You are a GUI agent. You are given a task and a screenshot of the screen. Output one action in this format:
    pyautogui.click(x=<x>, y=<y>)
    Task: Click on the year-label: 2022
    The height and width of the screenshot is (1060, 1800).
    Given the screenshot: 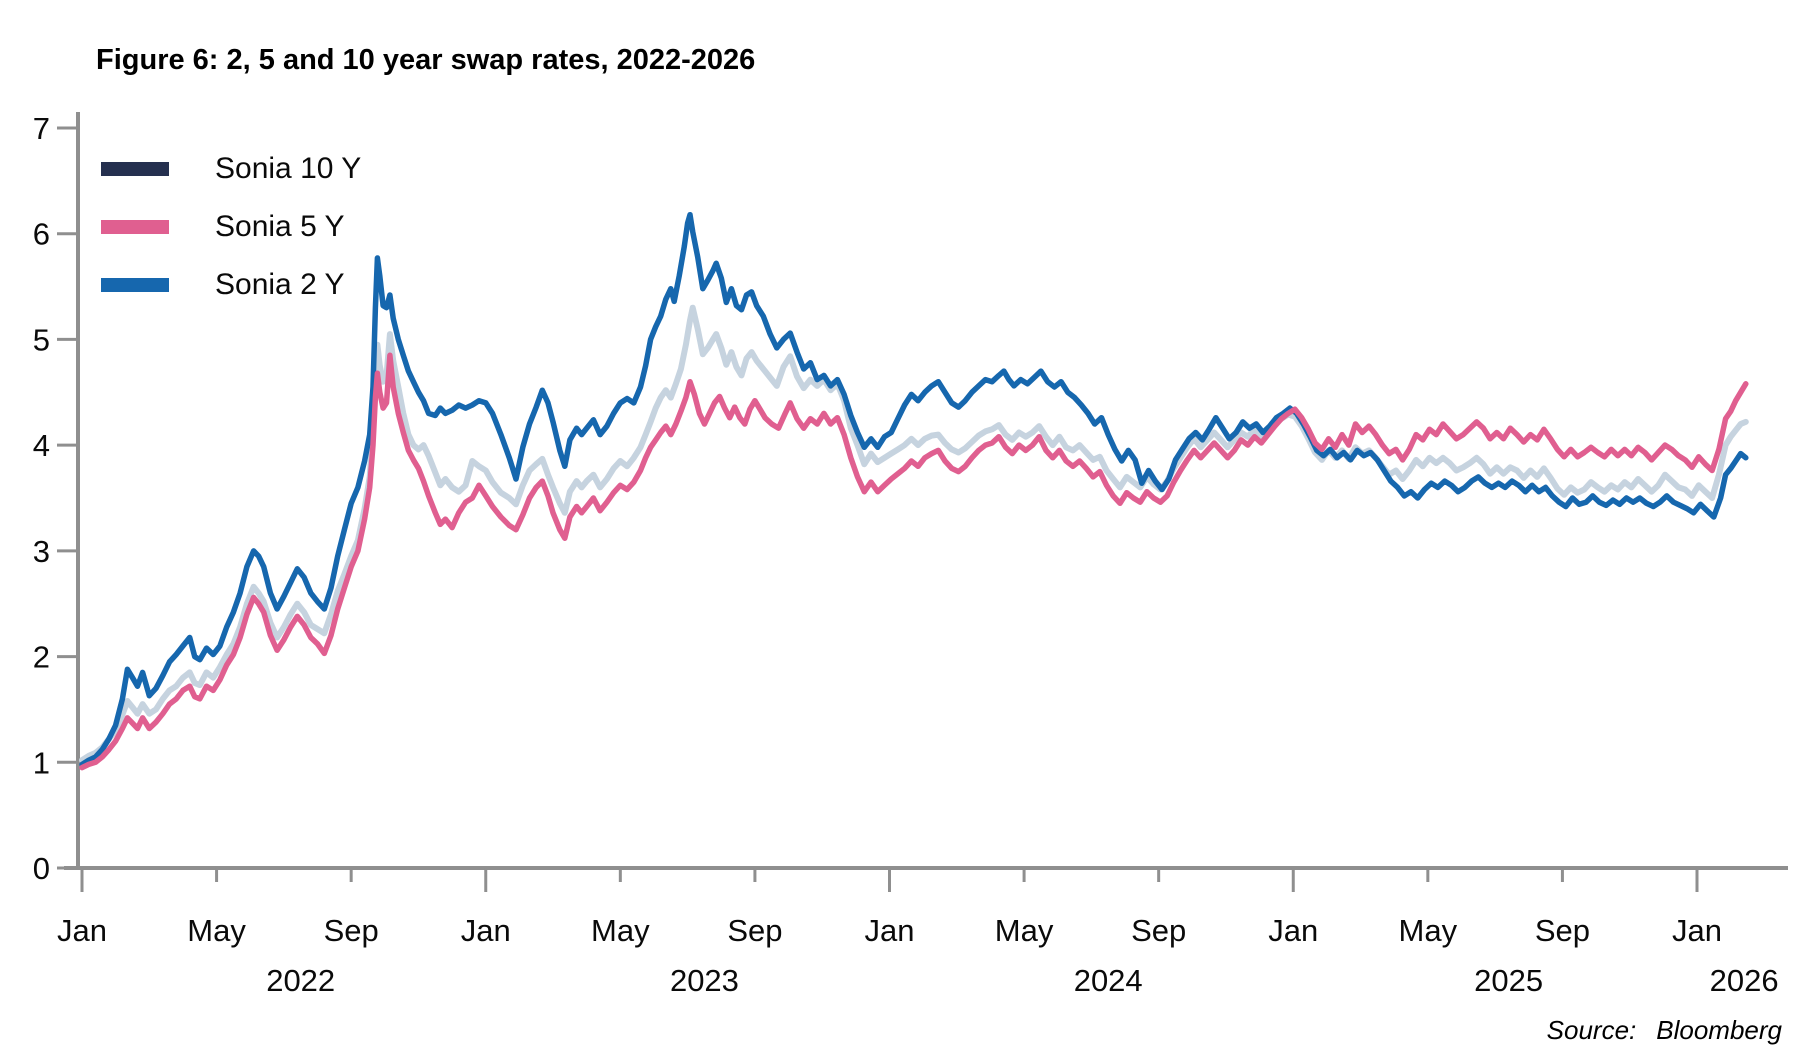 What is the action you would take?
    pyautogui.click(x=300, y=980)
    